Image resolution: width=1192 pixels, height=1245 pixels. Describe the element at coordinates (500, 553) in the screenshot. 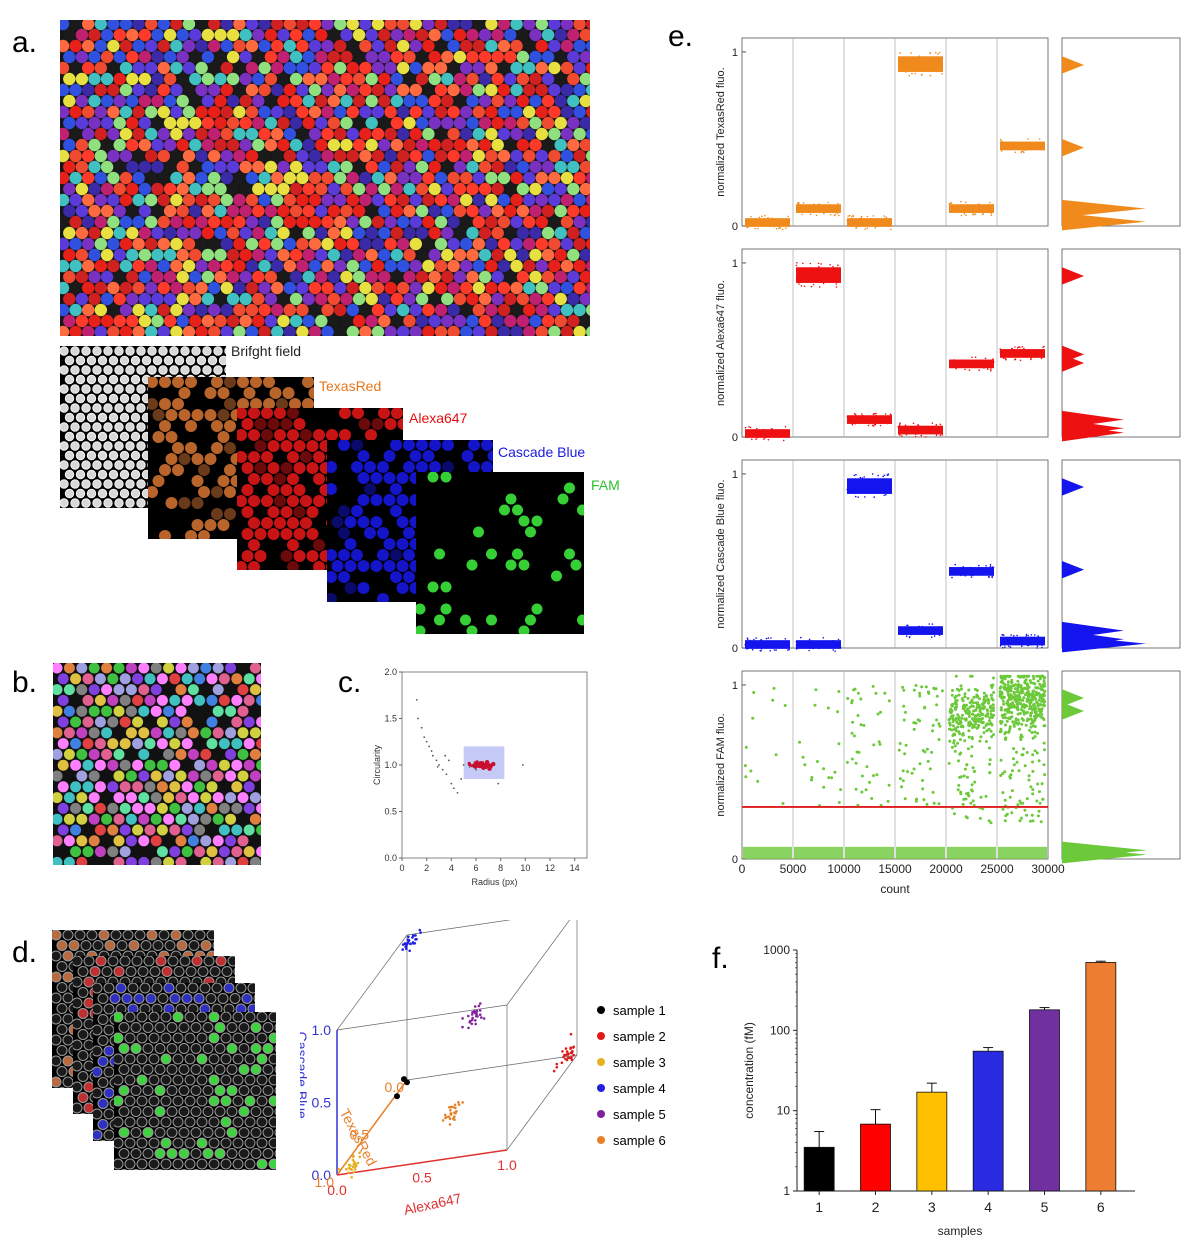

I see `fam-image` at that location.